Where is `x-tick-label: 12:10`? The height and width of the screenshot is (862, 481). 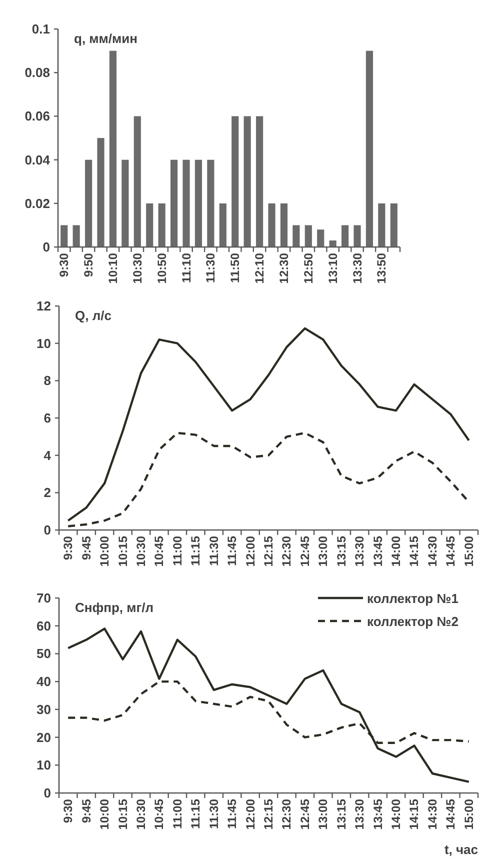 x-tick-label: 12:10 is located at coordinates (259, 268).